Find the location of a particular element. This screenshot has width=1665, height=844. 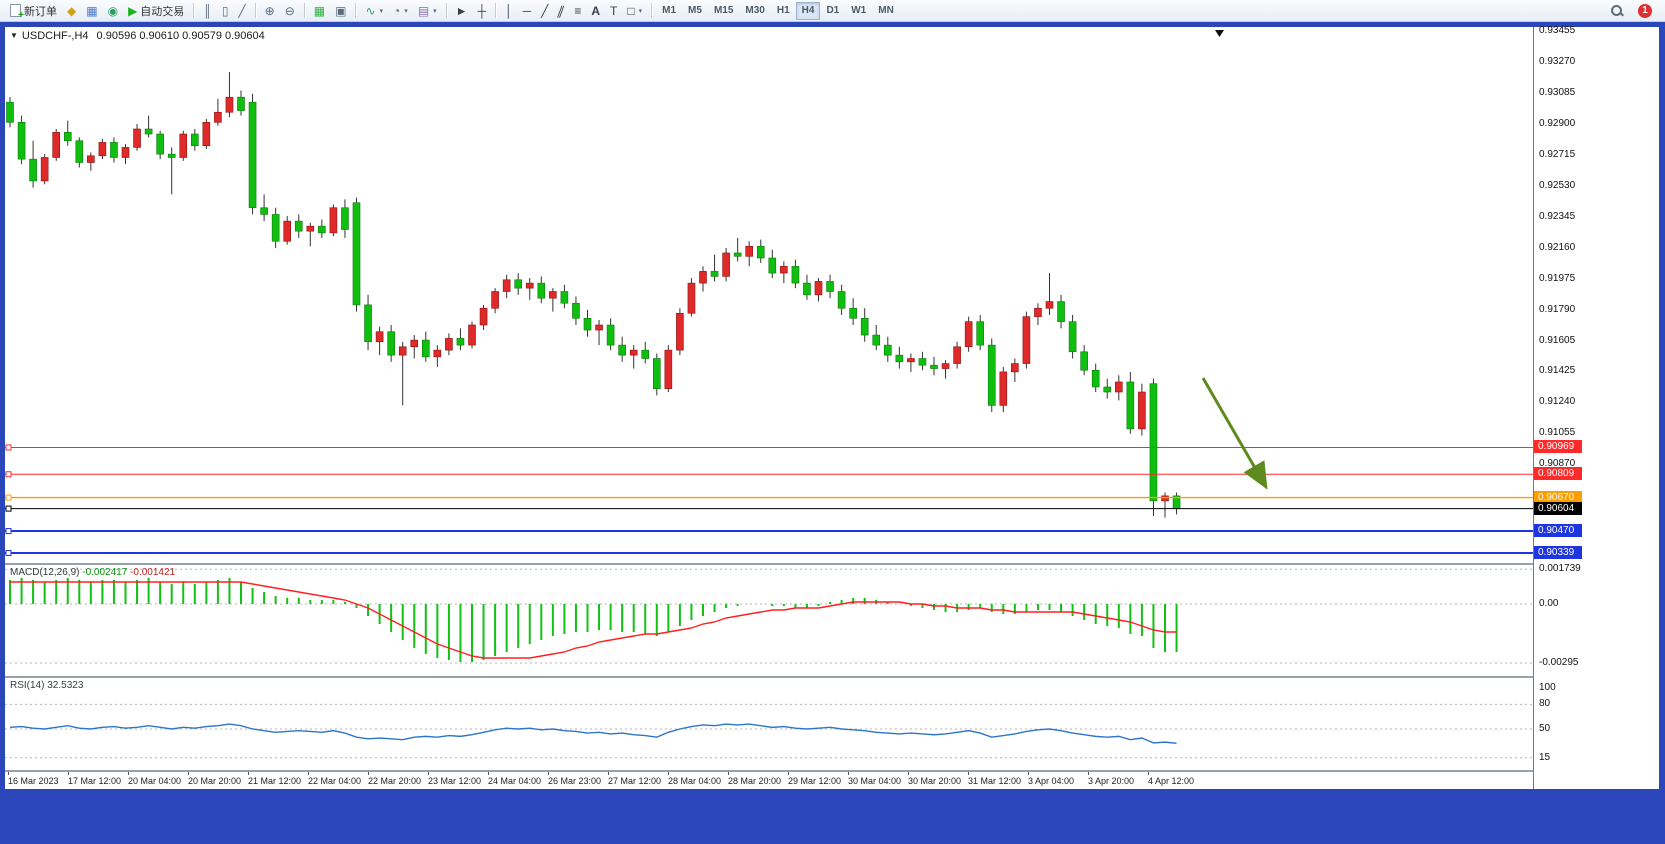

search-button is located at coordinates (1616, 10).